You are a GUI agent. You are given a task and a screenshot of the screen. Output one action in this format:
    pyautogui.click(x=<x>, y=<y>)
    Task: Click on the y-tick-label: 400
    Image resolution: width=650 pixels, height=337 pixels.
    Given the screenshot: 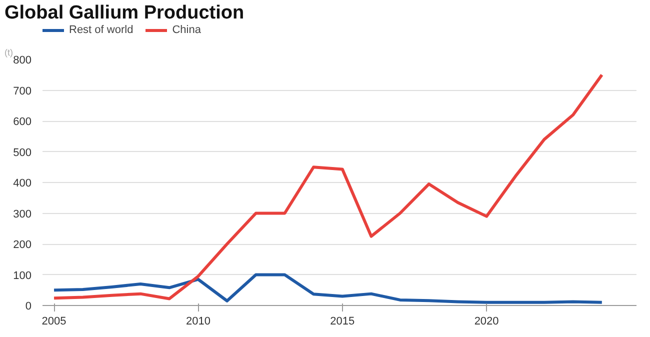 What is the action you would take?
    pyautogui.click(x=22, y=184)
    